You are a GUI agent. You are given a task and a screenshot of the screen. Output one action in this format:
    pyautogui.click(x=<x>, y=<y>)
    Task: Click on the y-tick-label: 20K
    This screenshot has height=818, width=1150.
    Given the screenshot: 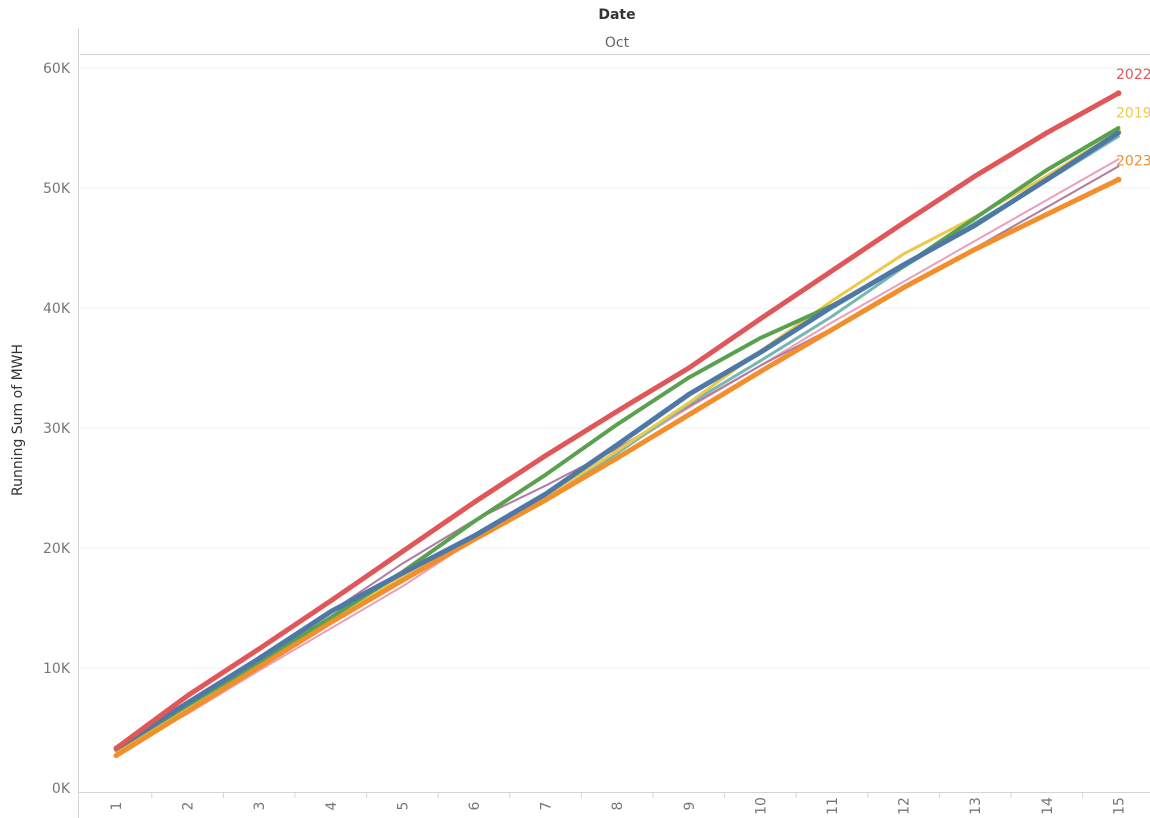 What is the action you would take?
    pyautogui.click(x=57, y=549)
    